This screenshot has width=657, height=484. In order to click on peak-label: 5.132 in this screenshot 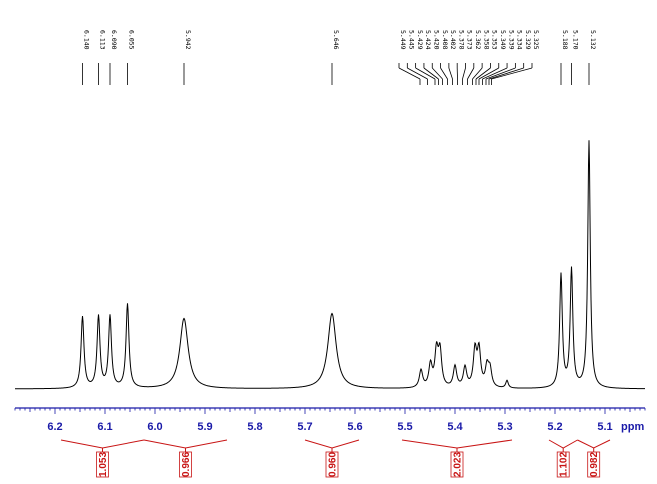, I will do `click(592, 57)`.